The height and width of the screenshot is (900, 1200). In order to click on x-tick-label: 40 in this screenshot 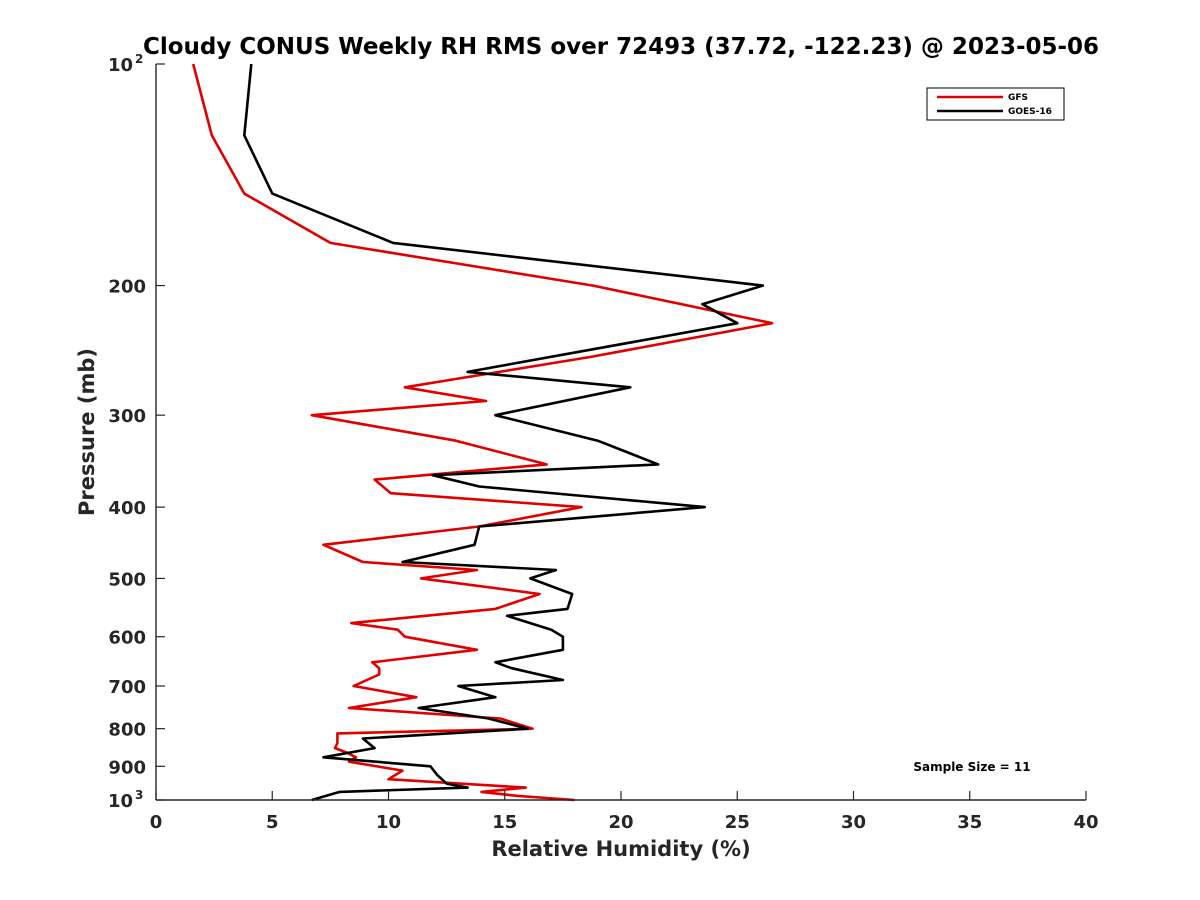, I will do `click(1085, 822)`.